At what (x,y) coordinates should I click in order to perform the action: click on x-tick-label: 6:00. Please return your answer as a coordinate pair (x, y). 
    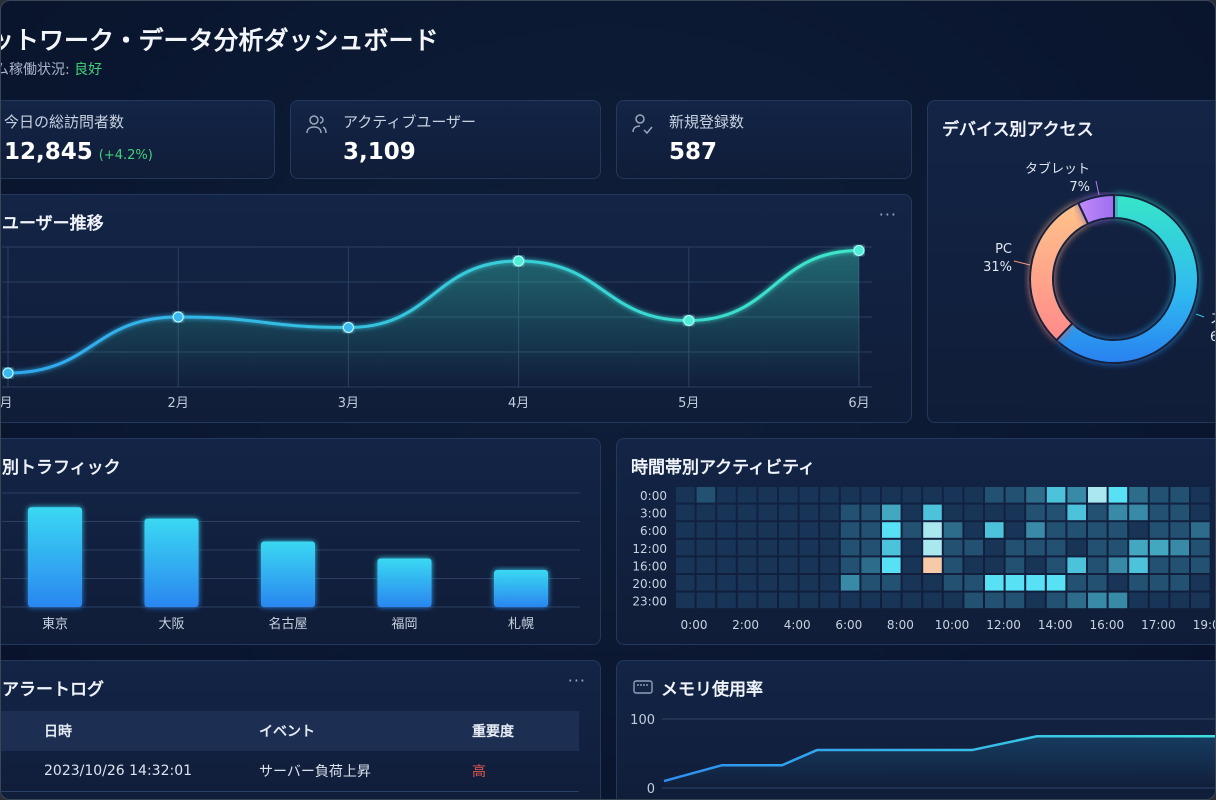
    Looking at the image, I should click on (848, 625).